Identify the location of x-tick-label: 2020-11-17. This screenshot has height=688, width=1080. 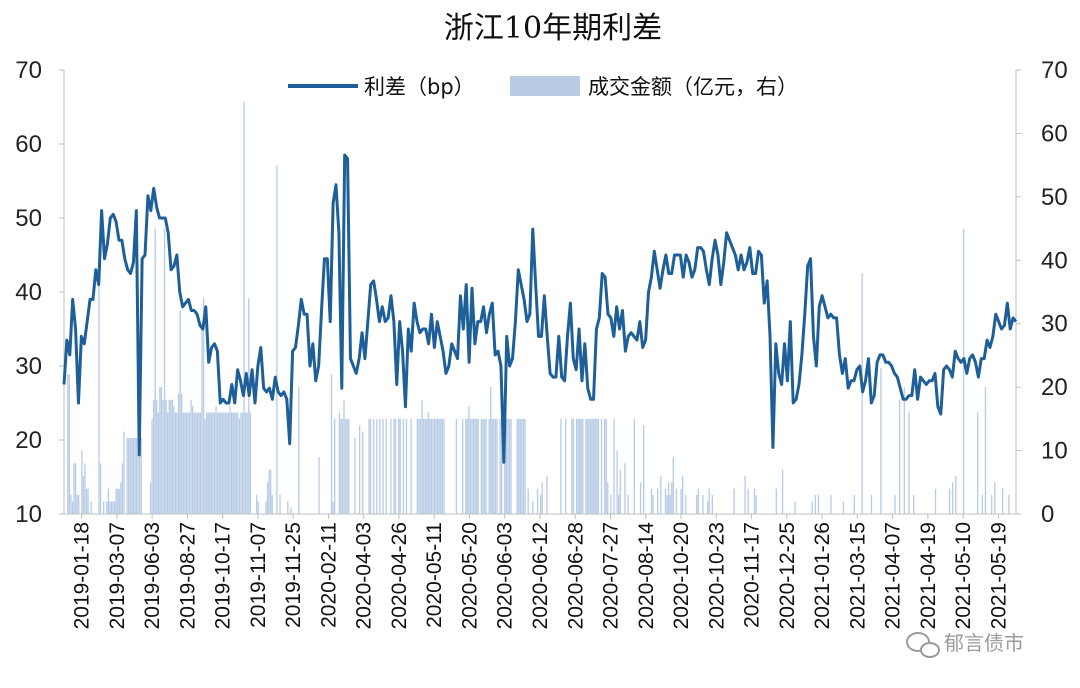
(752, 575).